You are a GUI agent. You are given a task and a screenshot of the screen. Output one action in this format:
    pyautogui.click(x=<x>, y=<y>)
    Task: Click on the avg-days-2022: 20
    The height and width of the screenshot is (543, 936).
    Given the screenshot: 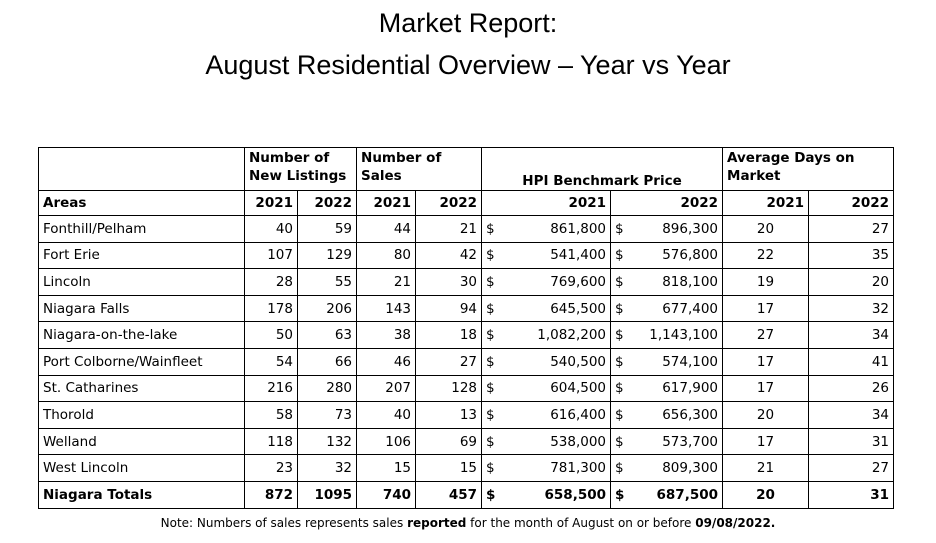 What is the action you would take?
    pyautogui.click(x=851, y=282)
    